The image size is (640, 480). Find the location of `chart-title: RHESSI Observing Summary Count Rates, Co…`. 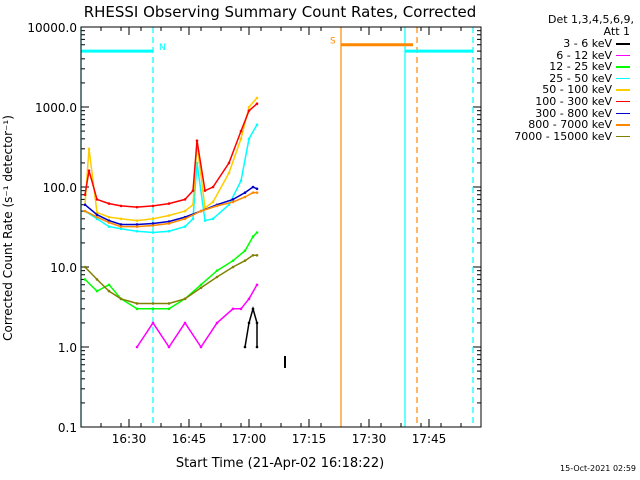

chart-title: RHESSI Observing Summary Count Rates, Co… is located at coordinates (280, 12).